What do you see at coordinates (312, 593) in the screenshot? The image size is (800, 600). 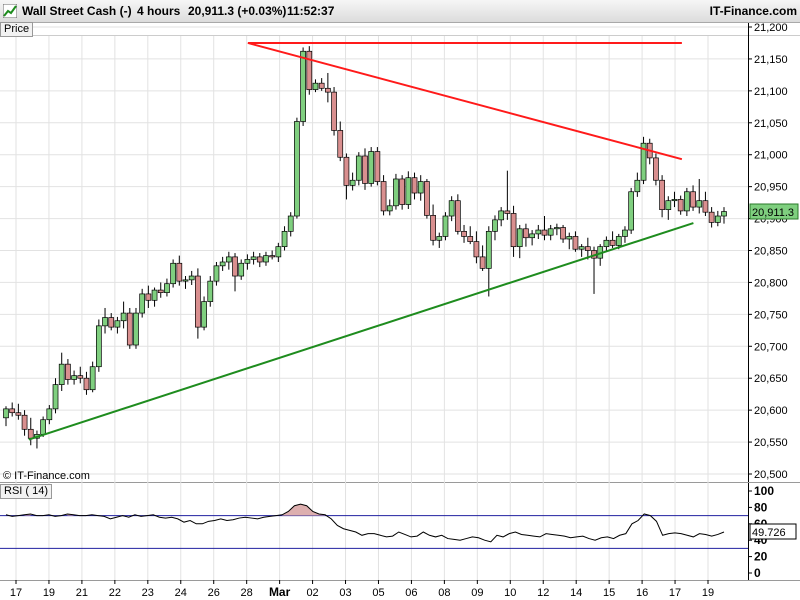 I see `time-tick-label: 02` at bounding box center [312, 593].